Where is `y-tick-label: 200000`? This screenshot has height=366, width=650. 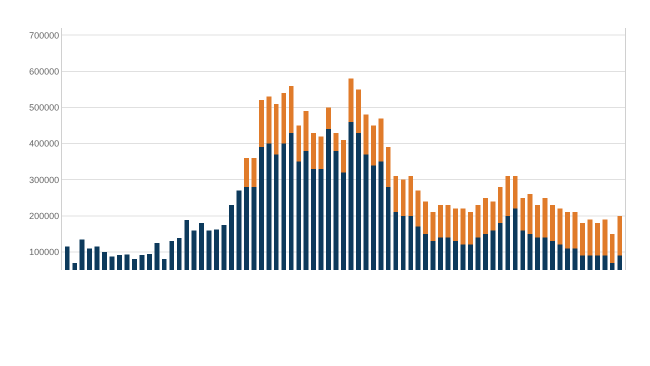 y-tick-label: 200000 is located at coordinates (44, 215).